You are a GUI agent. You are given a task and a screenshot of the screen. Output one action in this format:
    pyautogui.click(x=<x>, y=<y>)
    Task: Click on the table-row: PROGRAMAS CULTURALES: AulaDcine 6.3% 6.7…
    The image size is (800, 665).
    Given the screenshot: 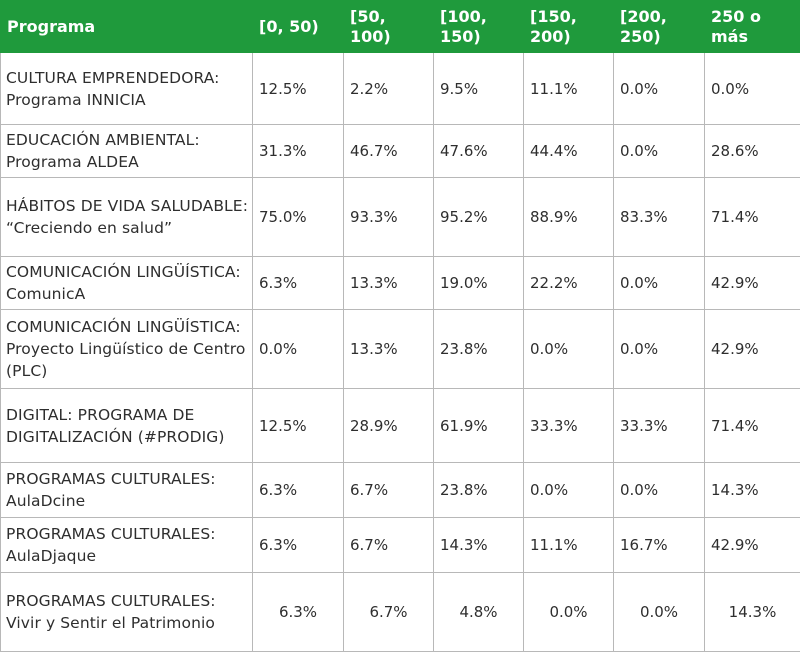 What is the action you would take?
    pyautogui.click(x=400, y=490)
    